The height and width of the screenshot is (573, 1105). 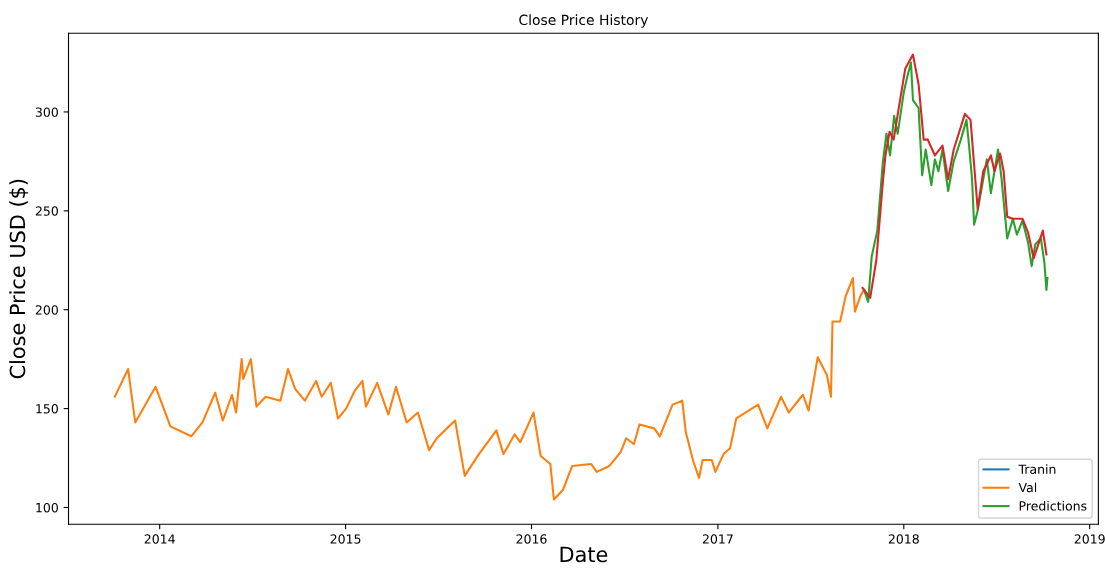 I want to click on y-tick-label: 150, so click(x=47, y=409).